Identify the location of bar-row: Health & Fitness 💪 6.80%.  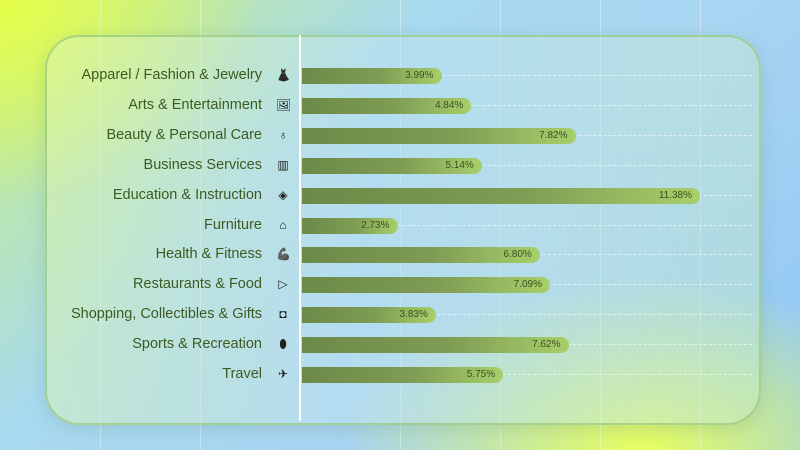
(400, 255).